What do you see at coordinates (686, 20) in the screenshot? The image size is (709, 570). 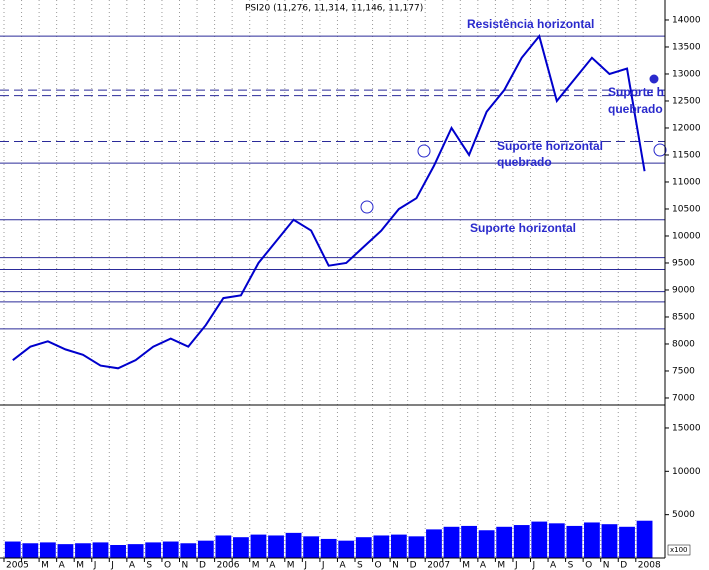 I see `y-tick-label: 14000` at bounding box center [686, 20].